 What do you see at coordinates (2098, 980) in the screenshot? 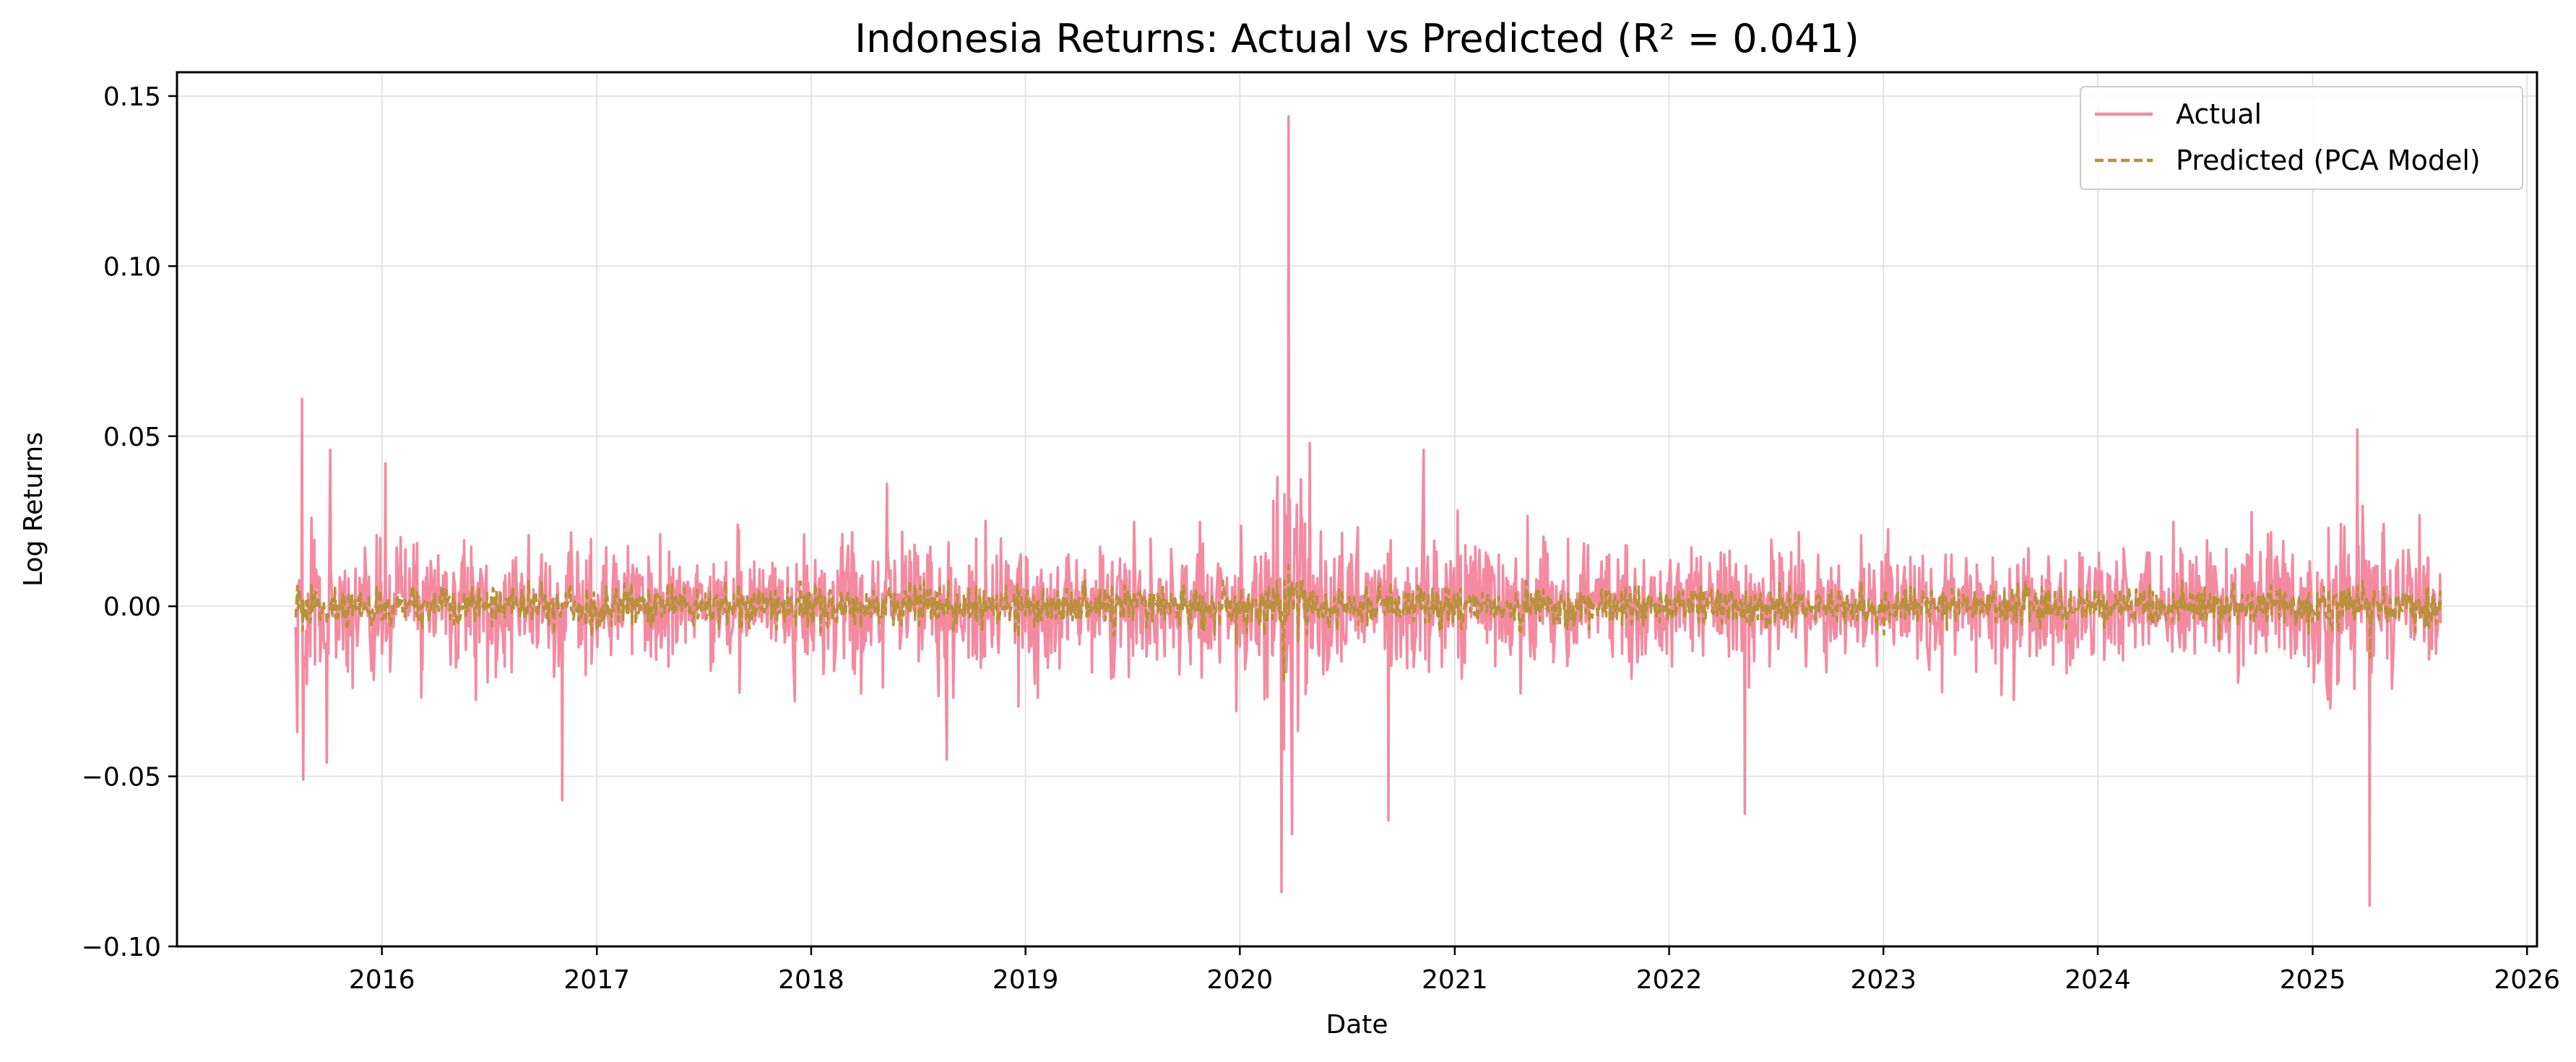
I see `x-tick-label: 2024` at bounding box center [2098, 980].